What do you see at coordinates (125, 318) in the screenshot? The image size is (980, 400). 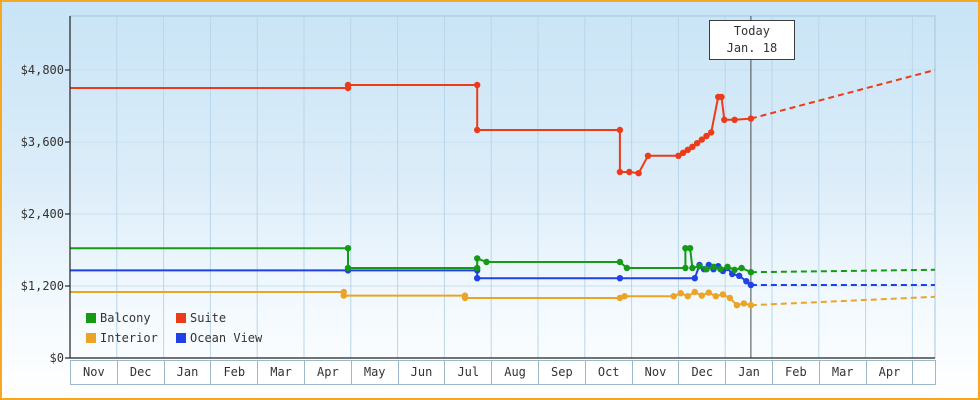 I see `legend-label-balcony: Balcony` at bounding box center [125, 318].